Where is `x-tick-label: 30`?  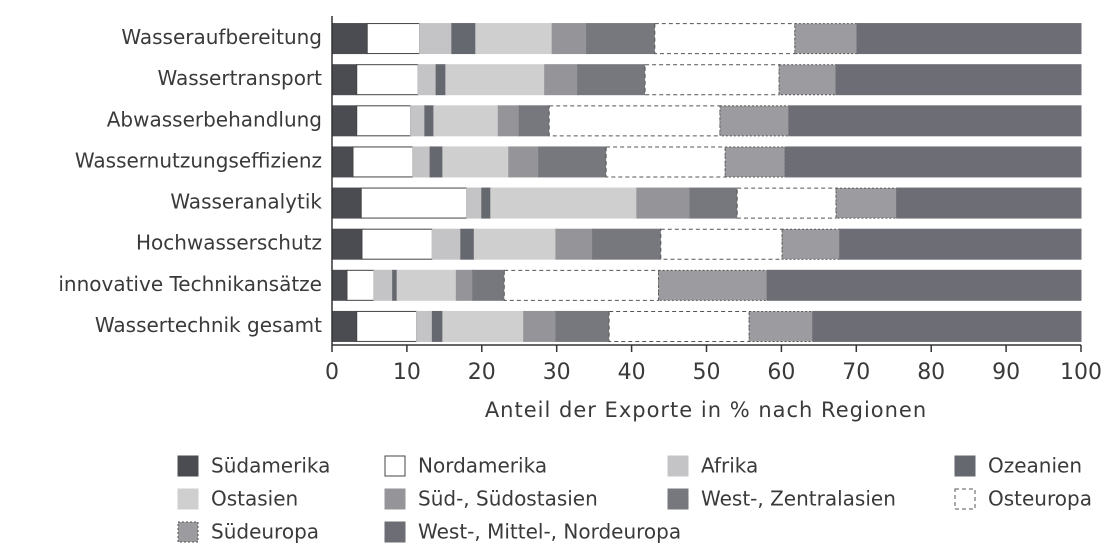
x-tick-label: 30 is located at coordinates (557, 372).